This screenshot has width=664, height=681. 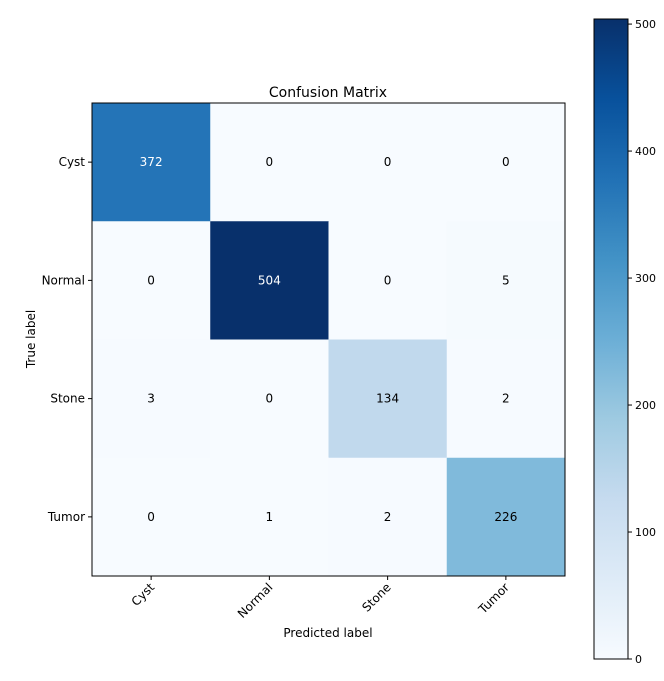 What do you see at coordinates (645, 532) in the screenshot?
I see `colorbar-tick-label: 100` at bounding box center [645, 532].